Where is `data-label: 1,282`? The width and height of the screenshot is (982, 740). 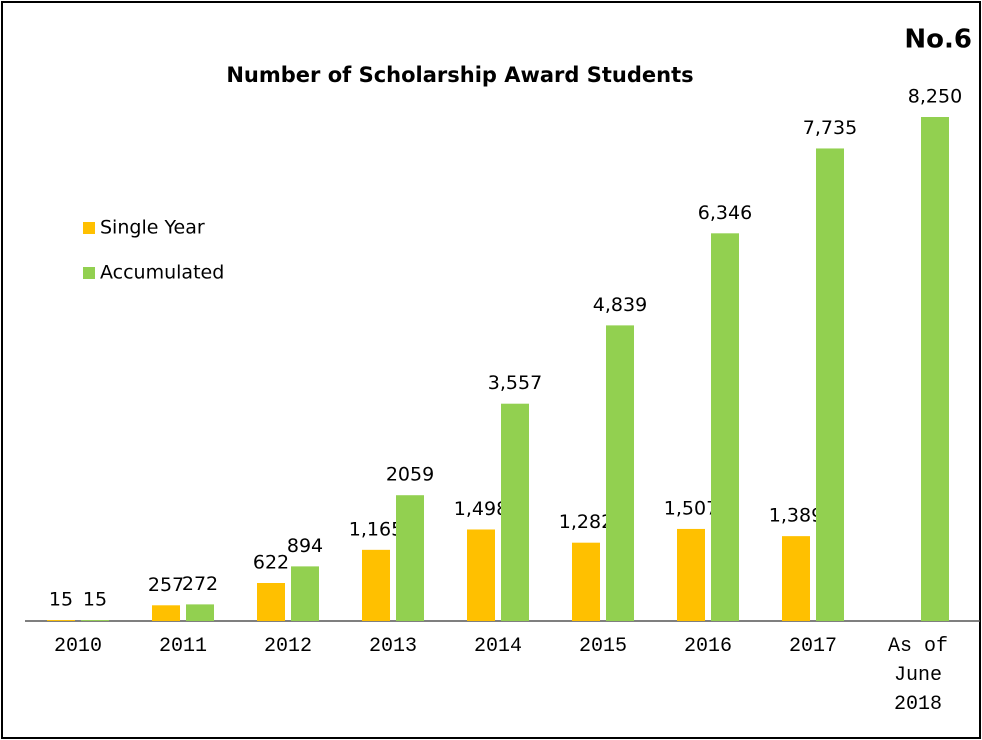
data-label: 1,282 is located at coordinates (586, 522).